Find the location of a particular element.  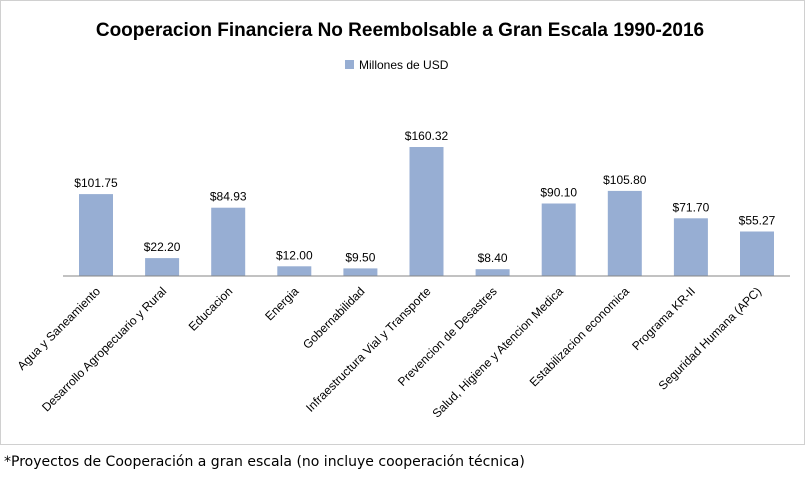

data-label: $22.20 is located at coordinates (162, 247).